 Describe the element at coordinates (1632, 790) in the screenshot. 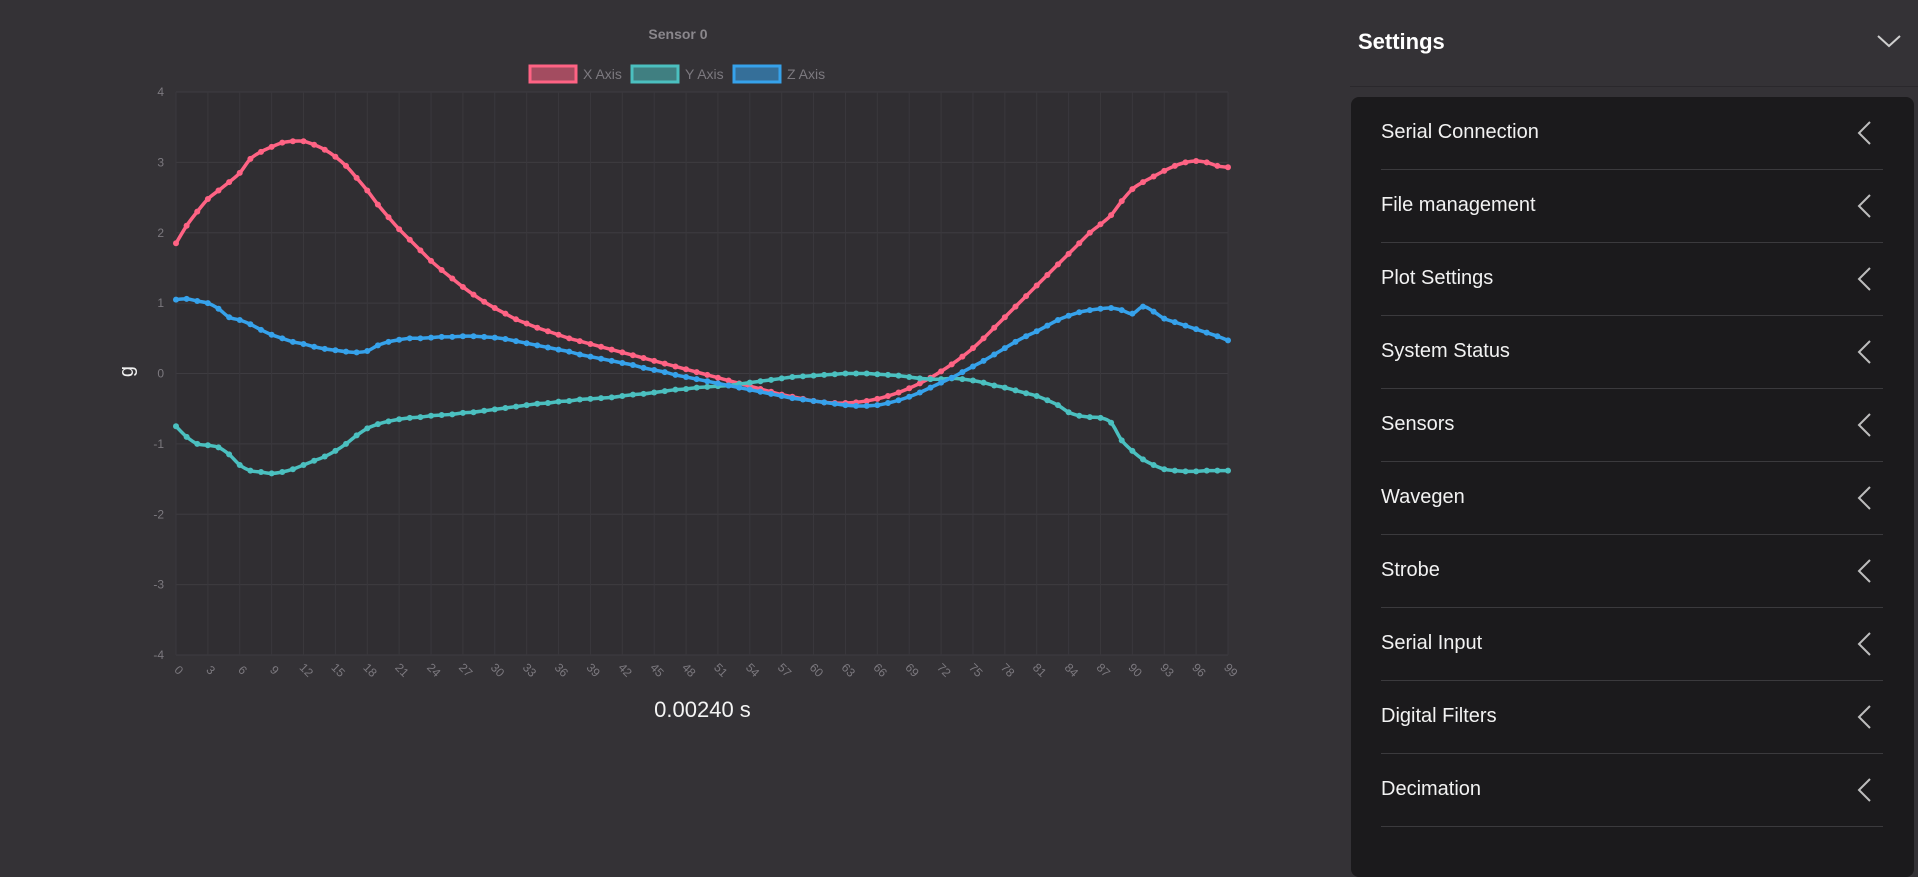

I see `settings-item-decimation: Decimation` at that location.